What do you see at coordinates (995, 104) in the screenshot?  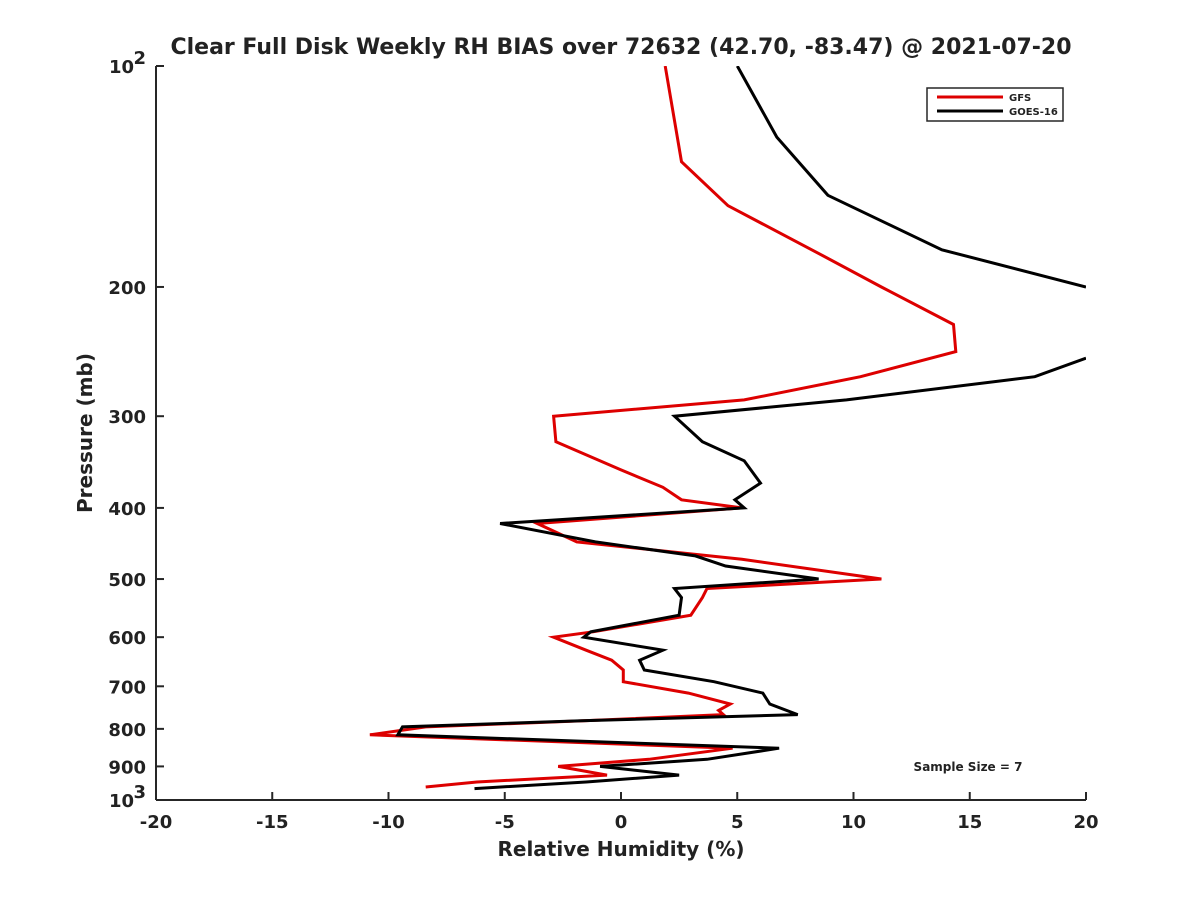 I see `legend-box` at bounding box center [995, 104].